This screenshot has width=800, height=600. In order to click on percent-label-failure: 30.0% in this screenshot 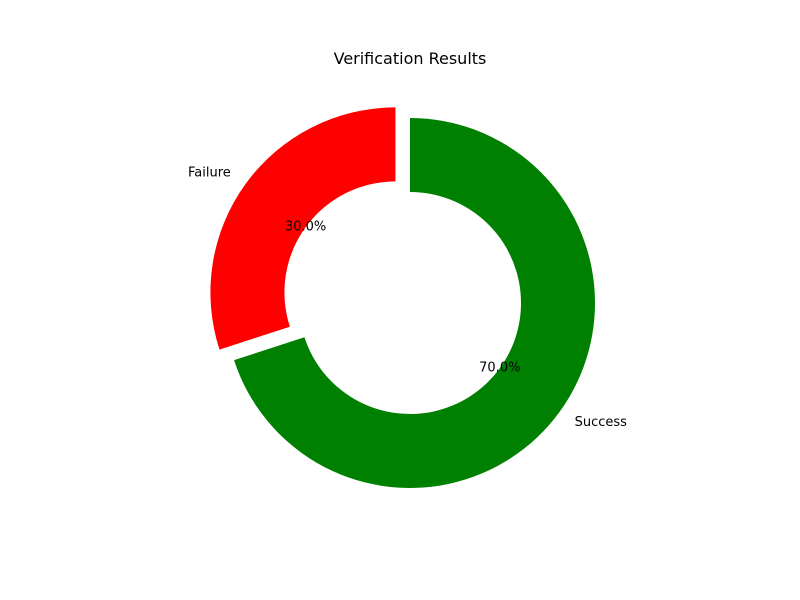, I will do `click(305, 227)`.